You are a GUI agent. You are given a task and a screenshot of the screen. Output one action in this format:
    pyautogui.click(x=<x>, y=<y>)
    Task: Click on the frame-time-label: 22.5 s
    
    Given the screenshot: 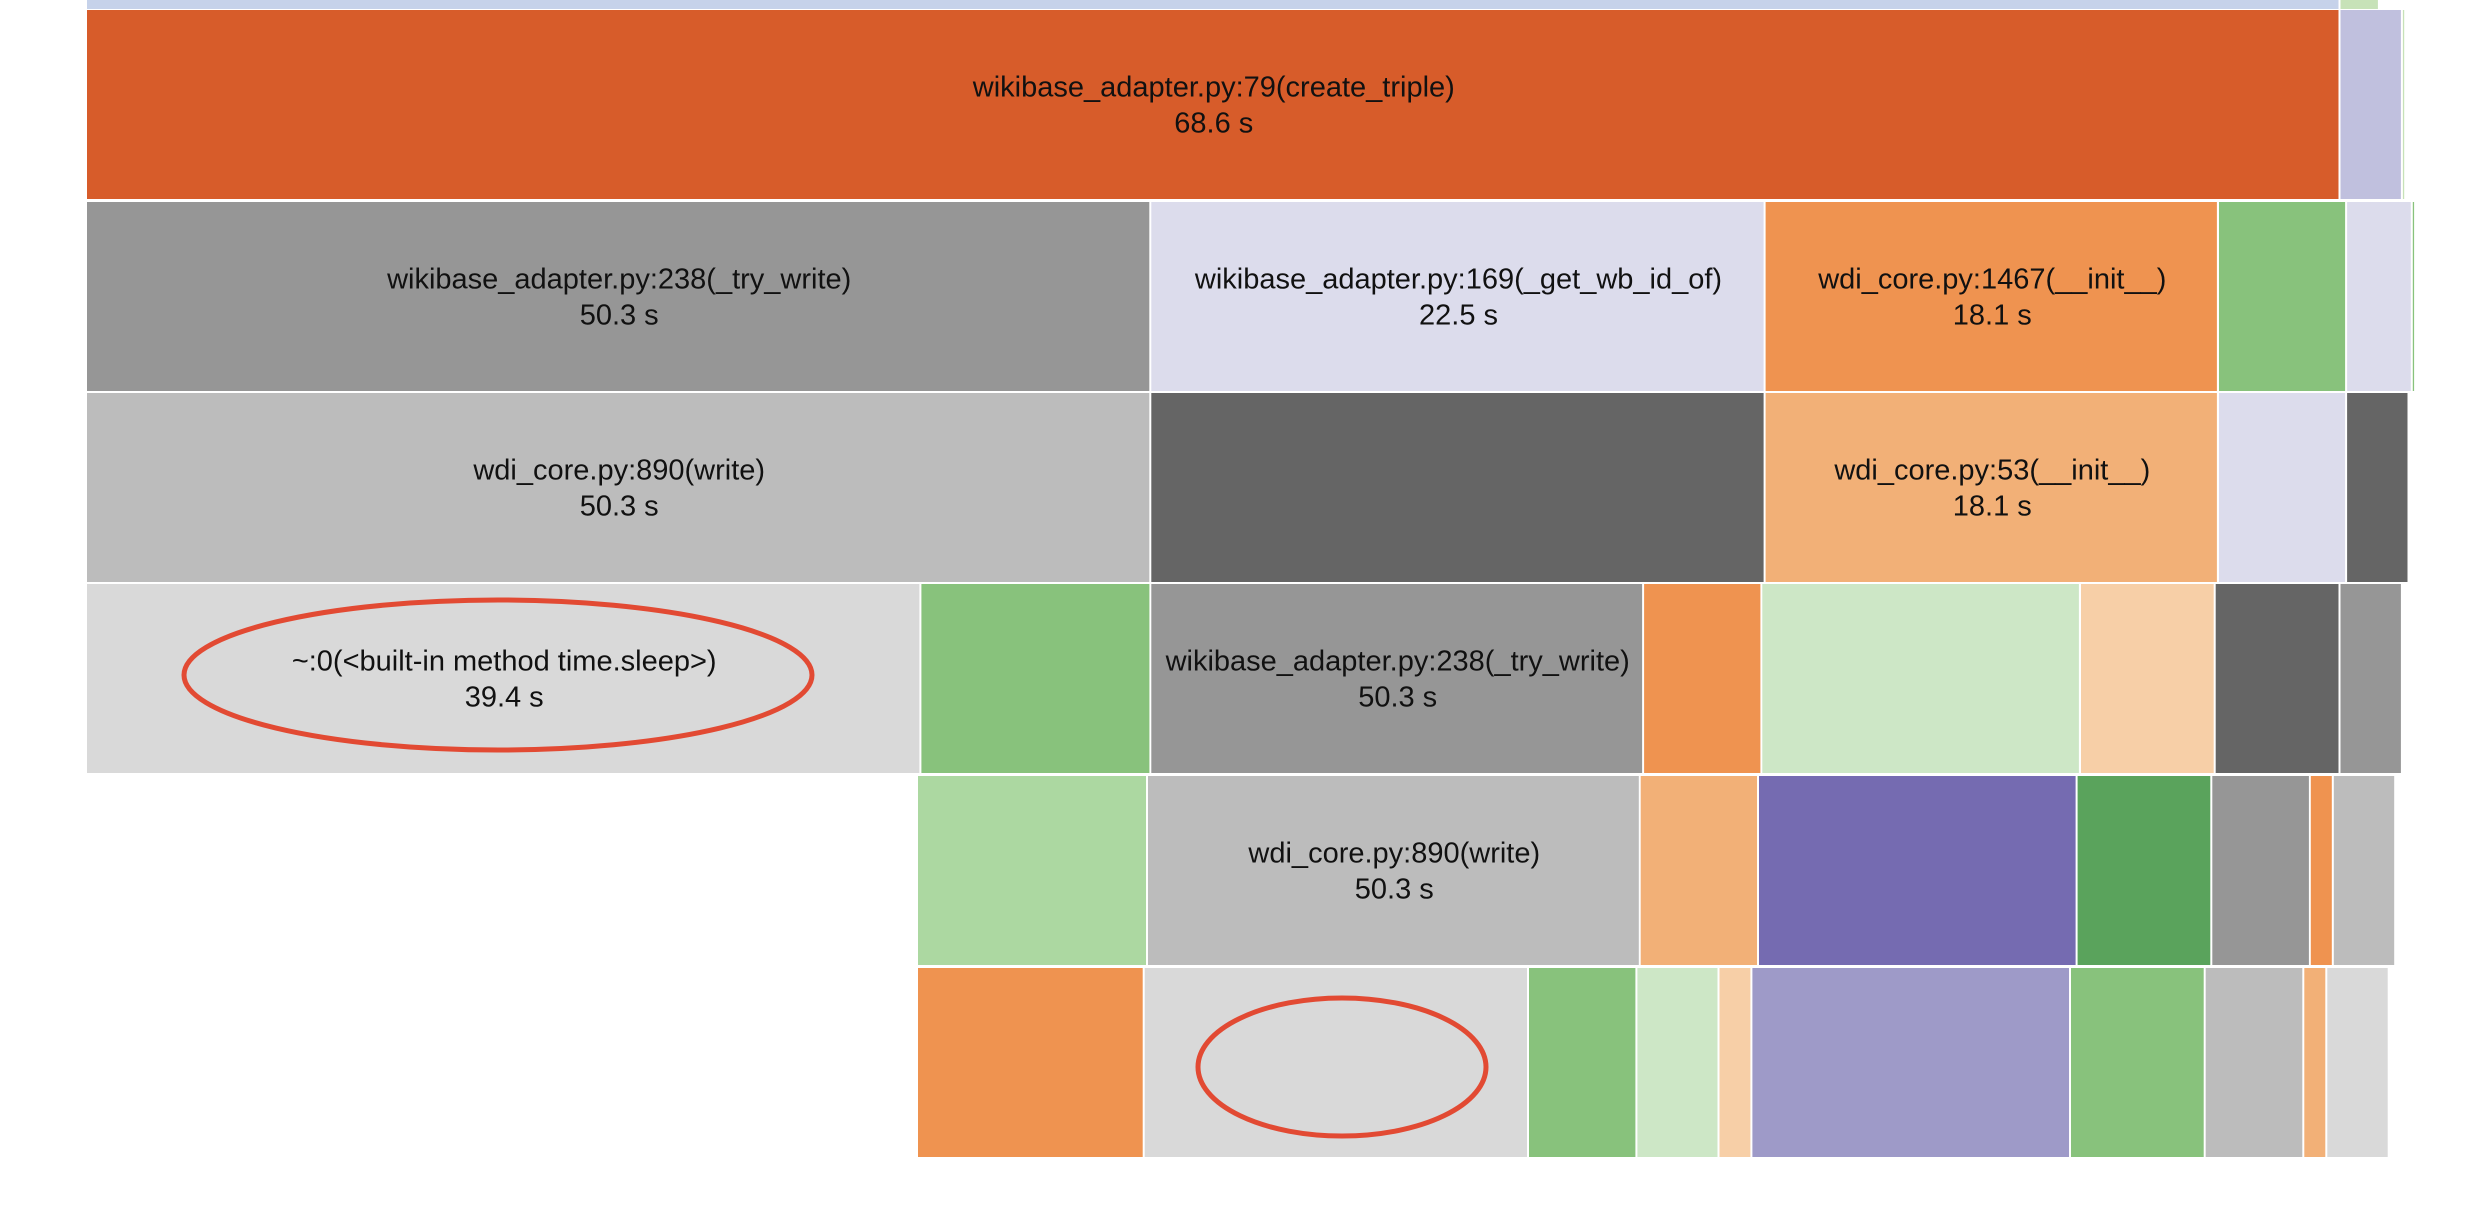 What is the action you would take?
    pyautogui.click(x=1458, y=316)
    